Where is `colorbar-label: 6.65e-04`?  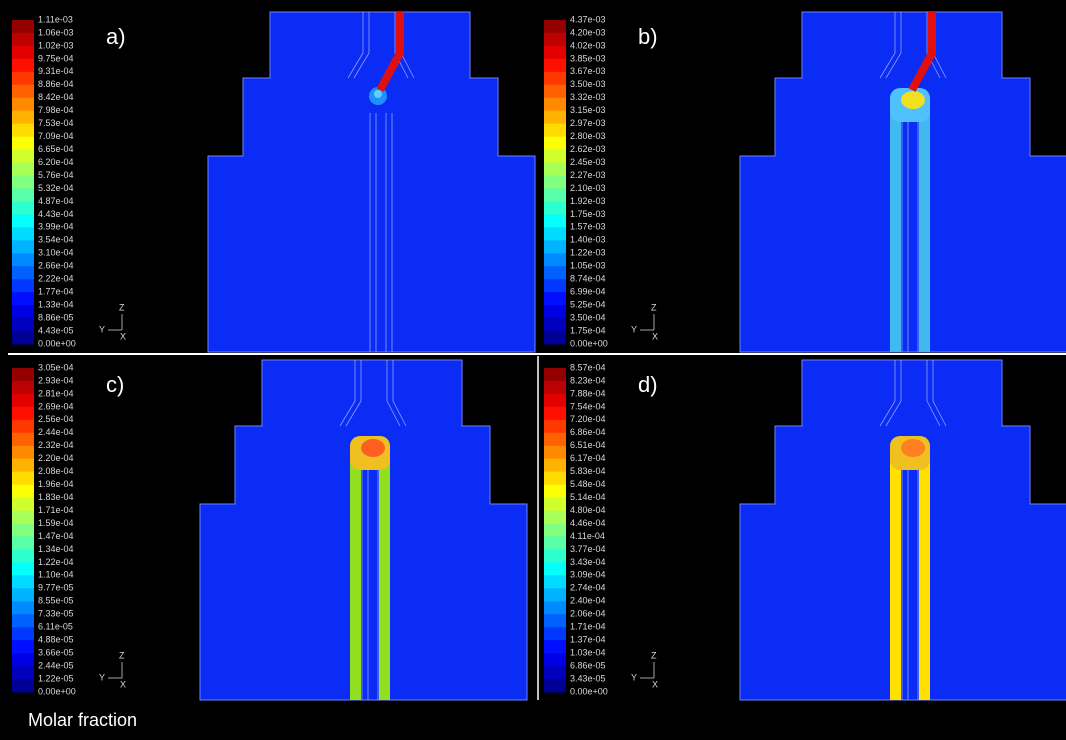
colorbar-label: 6.65e-04 is located at coordinates (56, 149).